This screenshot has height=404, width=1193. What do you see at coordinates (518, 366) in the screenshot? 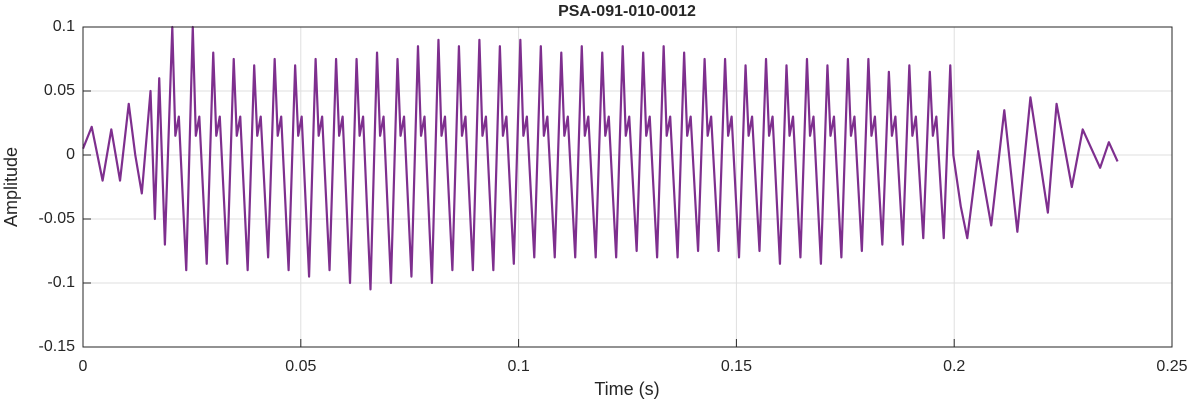
I see `x-tick-label: 0.1` at bounding box center [518, 366].